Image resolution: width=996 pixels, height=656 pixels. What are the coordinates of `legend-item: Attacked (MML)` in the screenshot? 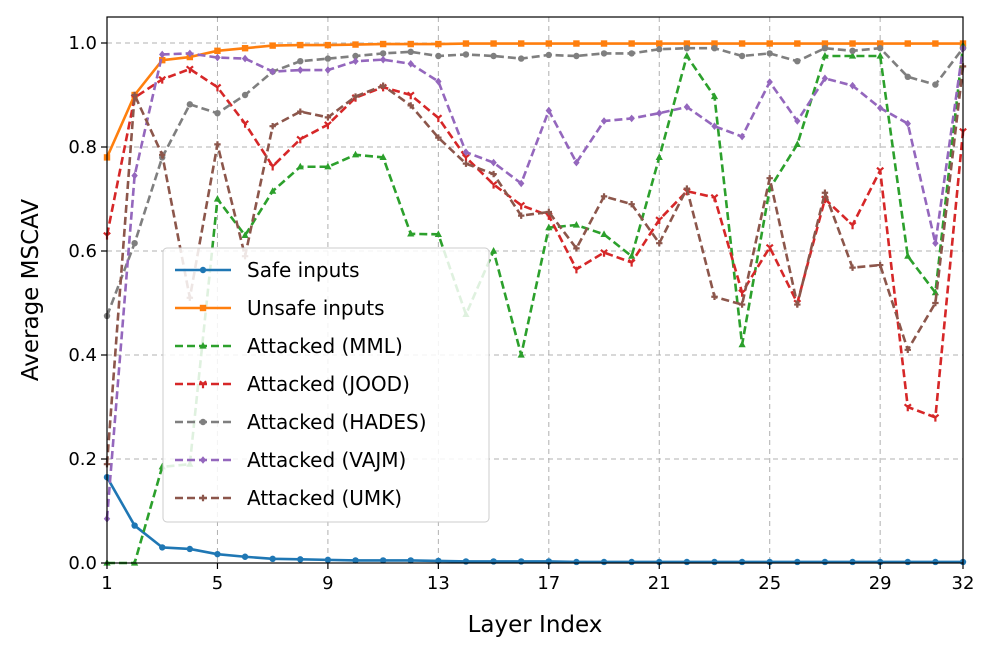 It's located at (289, 346).